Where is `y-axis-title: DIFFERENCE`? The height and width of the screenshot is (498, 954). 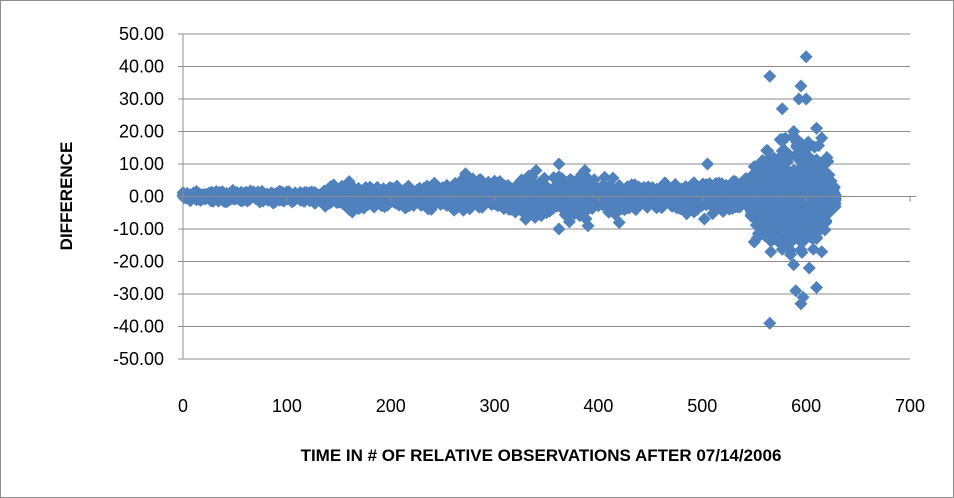 y-axis-title: DIFFERENCE is located at coordinates (66, 196).